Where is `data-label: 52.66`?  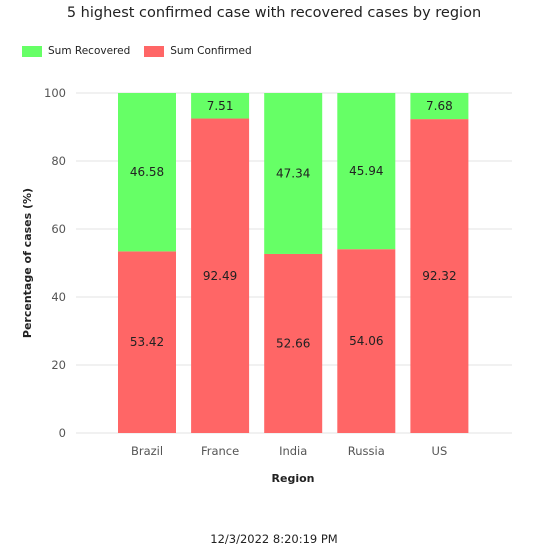
data-label: 52.66 is located at coordinates (293, 343).